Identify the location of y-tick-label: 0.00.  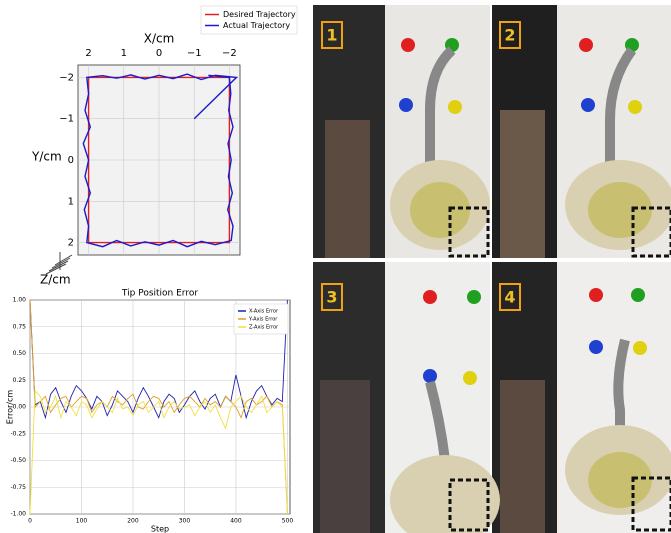
(20, 407).